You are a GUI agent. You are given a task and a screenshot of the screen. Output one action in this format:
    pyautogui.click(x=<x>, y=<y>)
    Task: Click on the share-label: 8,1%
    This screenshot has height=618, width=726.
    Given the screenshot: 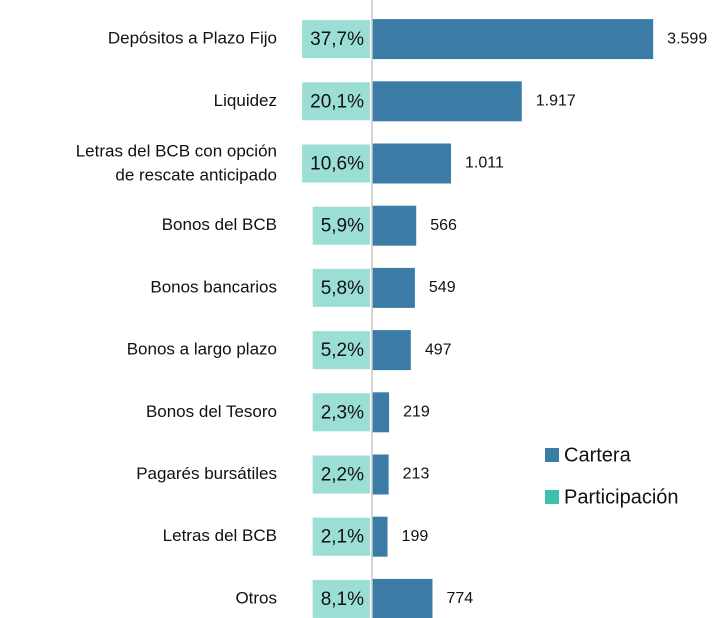 What is the action you would take?
    pyautogui.click(x=342, y=599)
    